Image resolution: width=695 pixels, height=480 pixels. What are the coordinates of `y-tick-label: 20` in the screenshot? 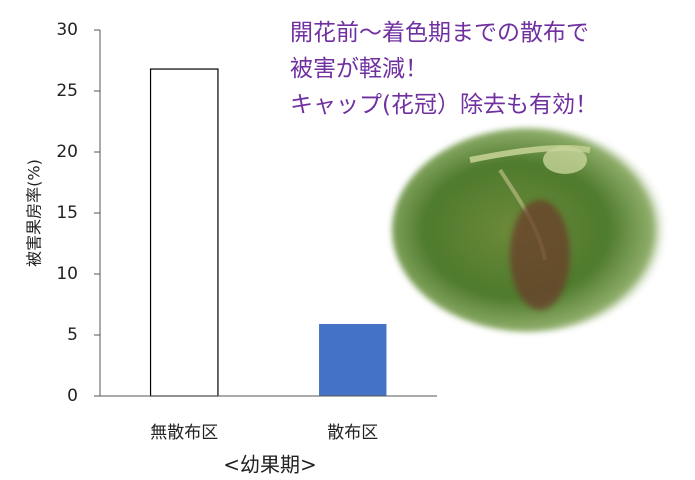 It's located at (67, 152).